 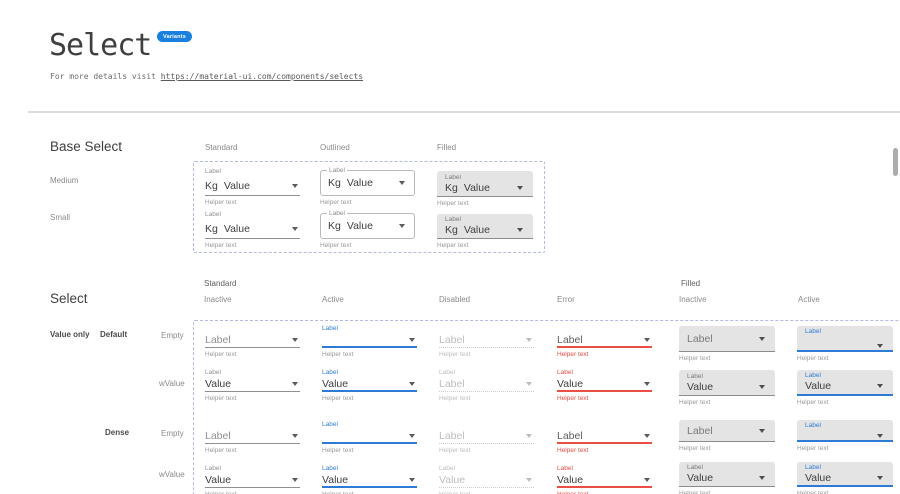 What do you see at coordinates (69, 298) in the screenshot?
I see `select-matrix-heading: Select` at bounding box center [69, 298].